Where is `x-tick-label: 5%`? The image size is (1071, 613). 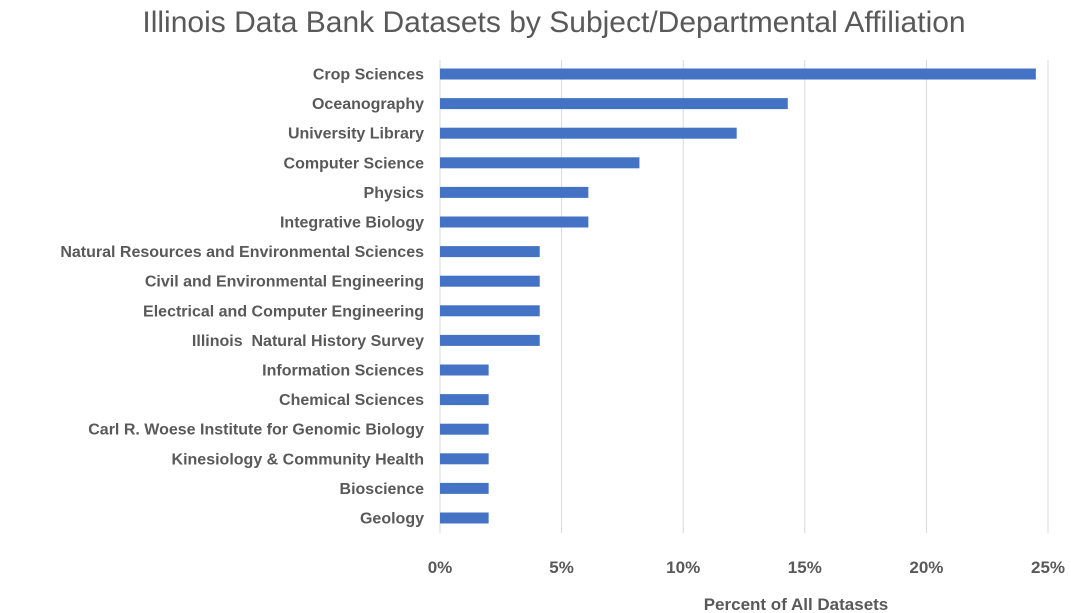 x-tick-label: 5% is located at coordinates (561, 567).